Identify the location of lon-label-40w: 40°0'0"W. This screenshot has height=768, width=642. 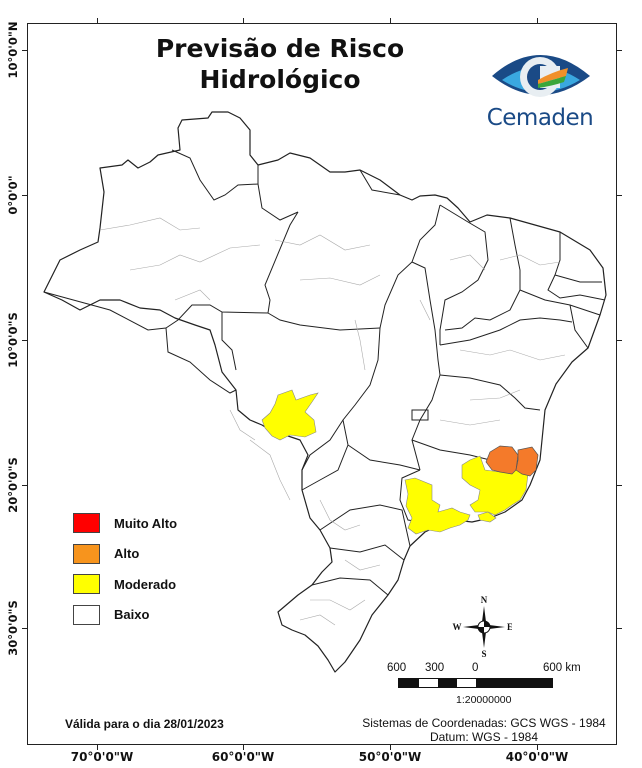
(537, 757).